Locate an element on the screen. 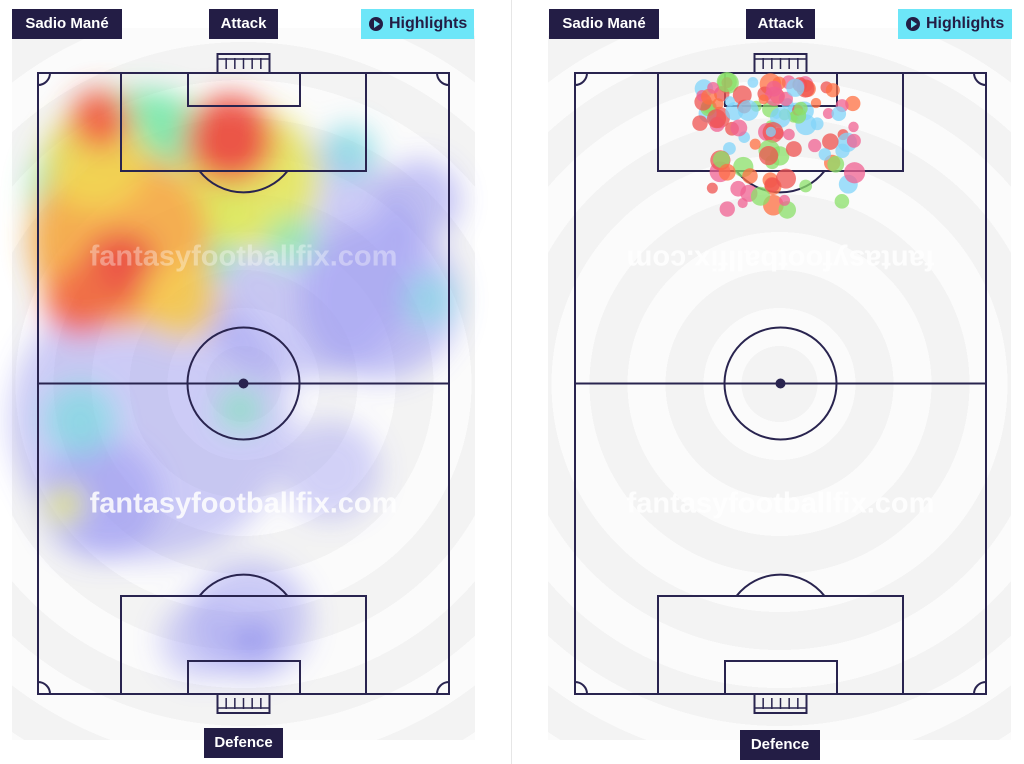 This screenshot has width=1024, height=764. shot-map is located at coordinates (779, 145).